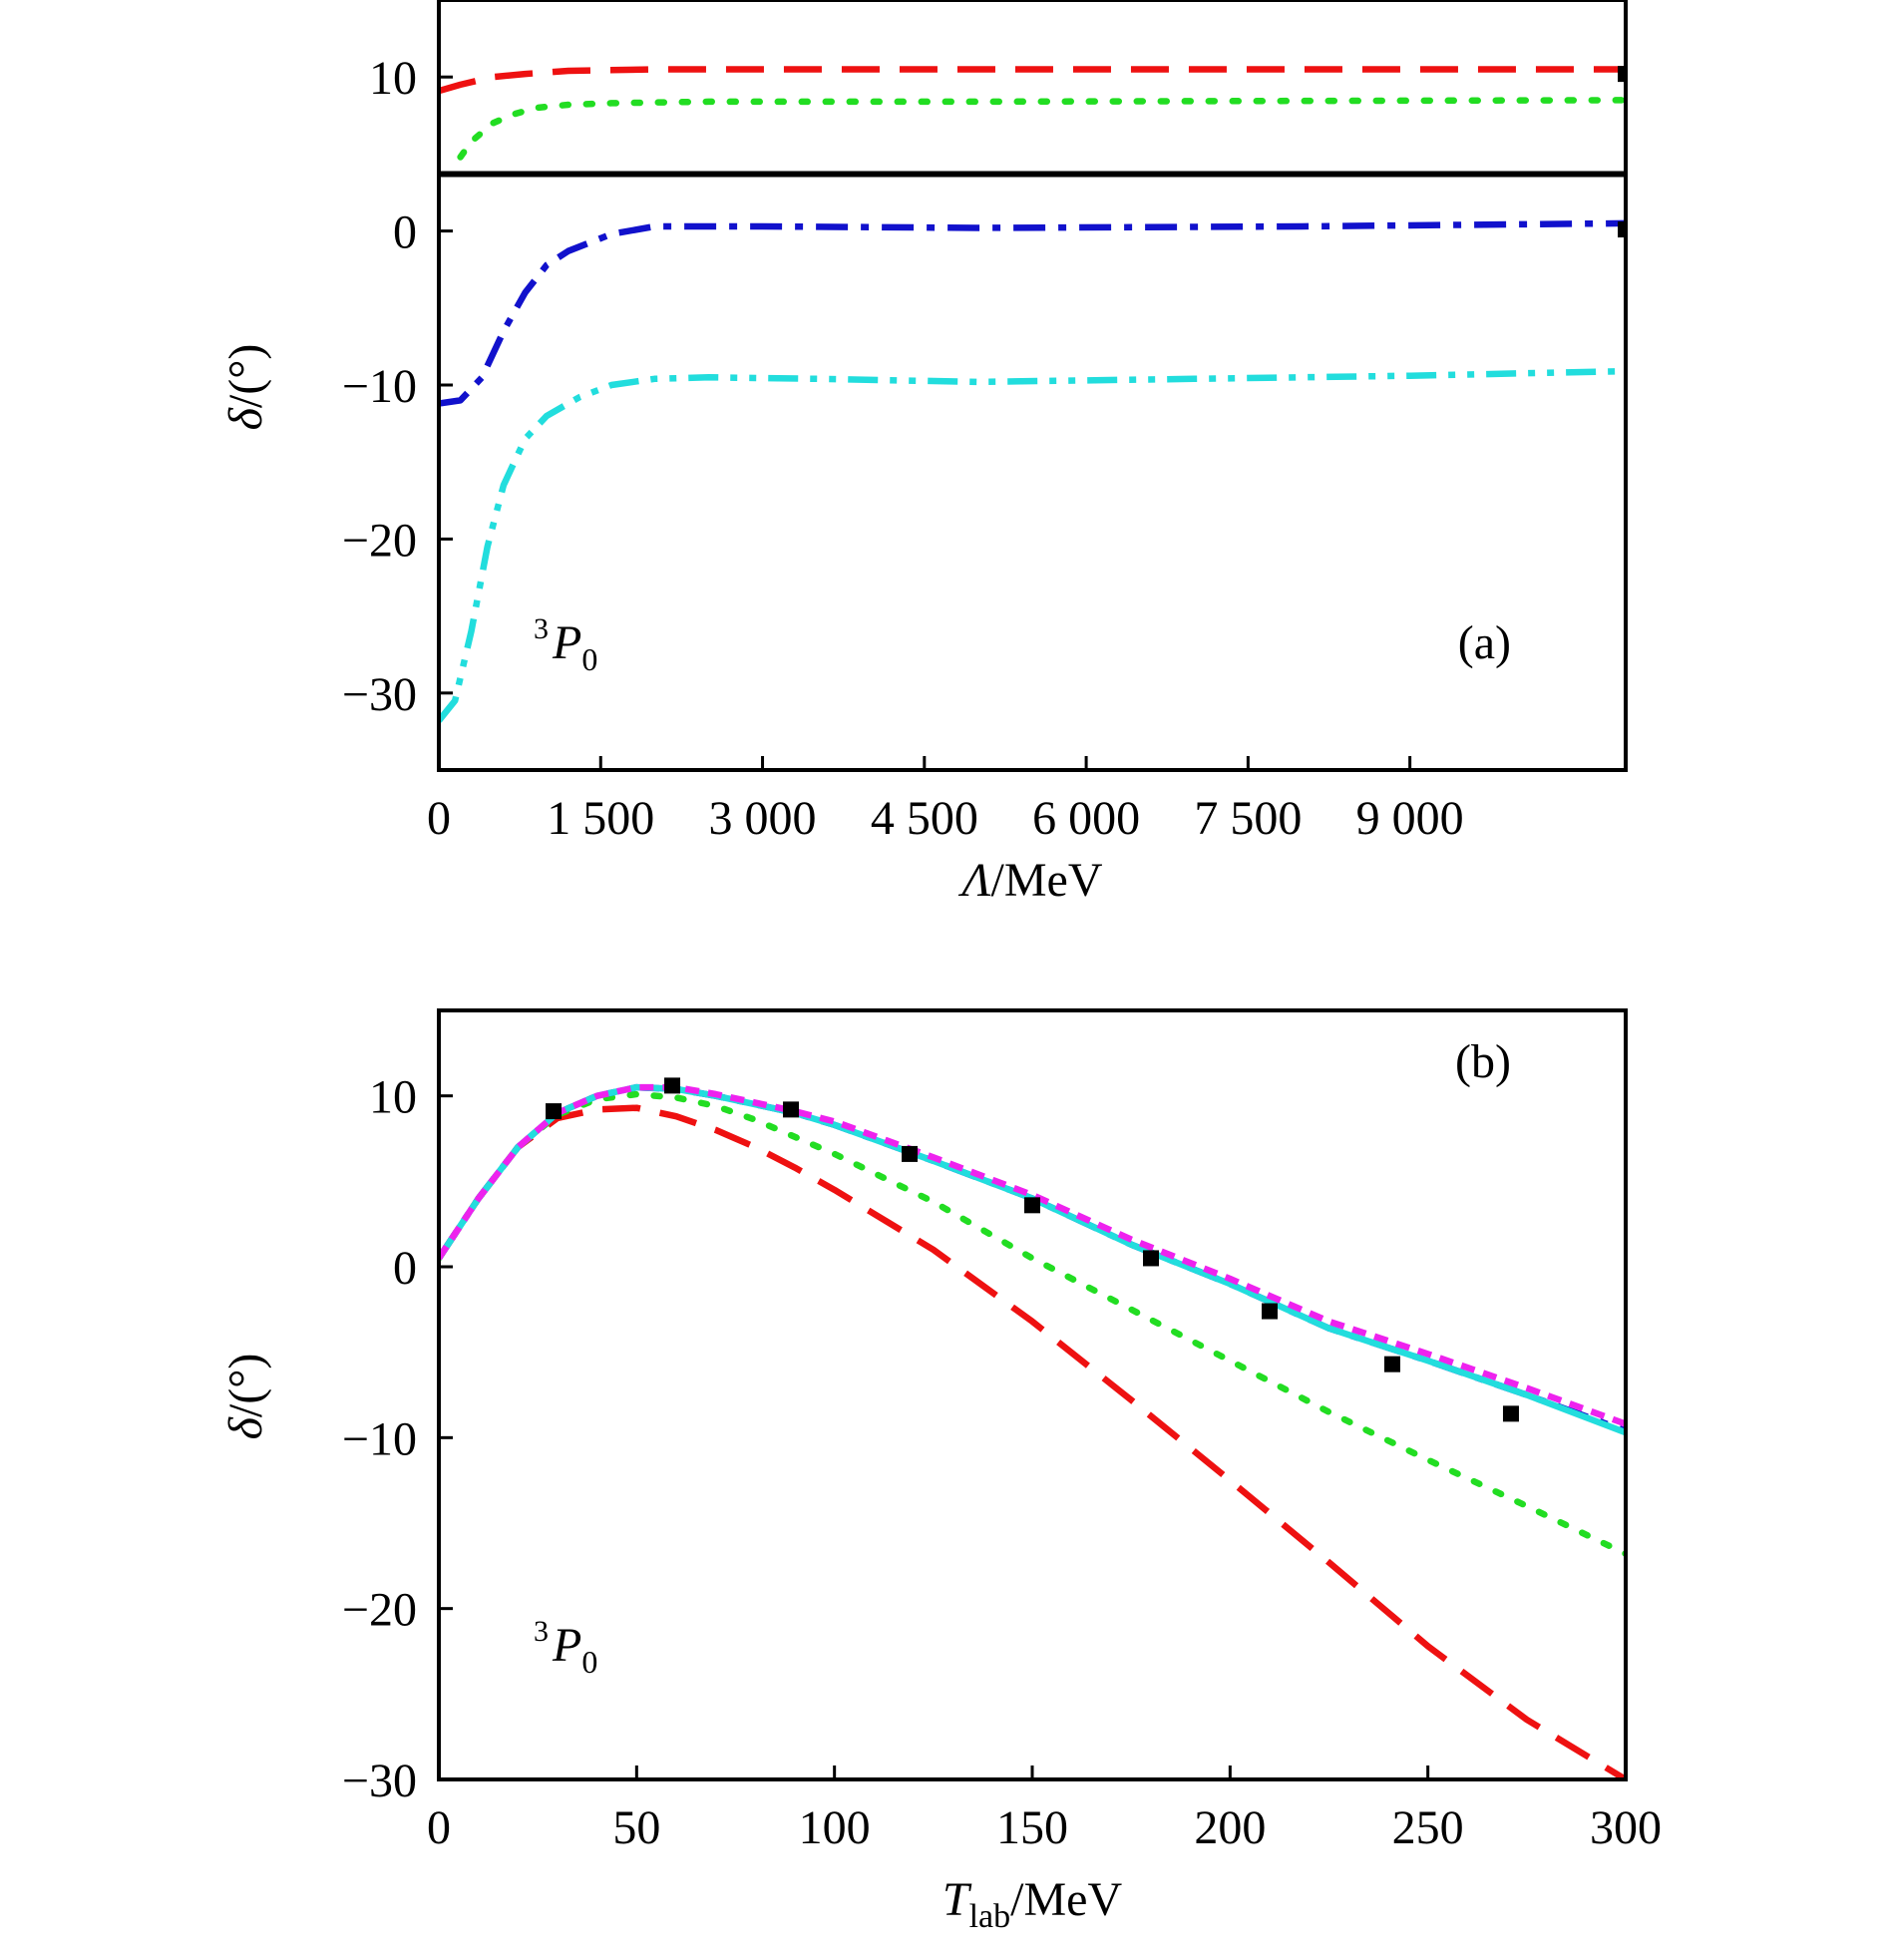 Image resolution: width=1885 pixels, height=1960 pixels. What do you see at coordinates (1032, 1828) in the screenshot?
I see `x-tick-label: 150` at bounding box center [1032, 1828].